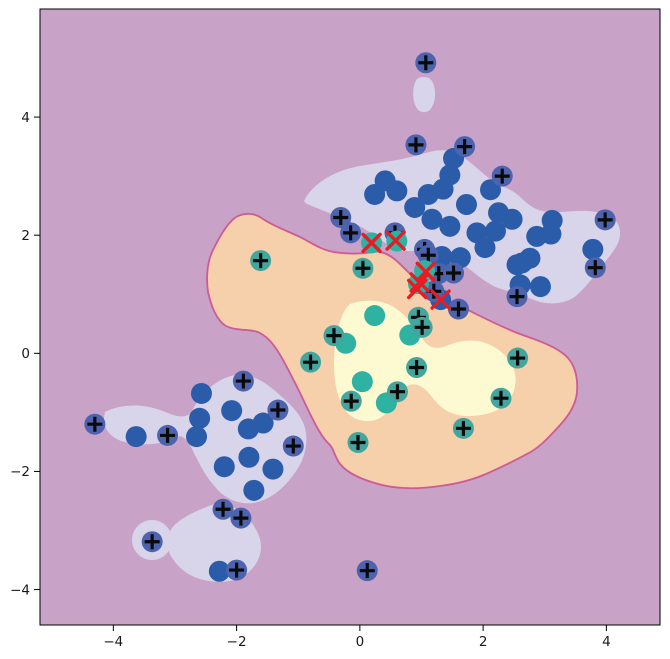  Describe the element at coordinates (25, 118) in the screenshot. I see `y-tick-label: 4` at that location.